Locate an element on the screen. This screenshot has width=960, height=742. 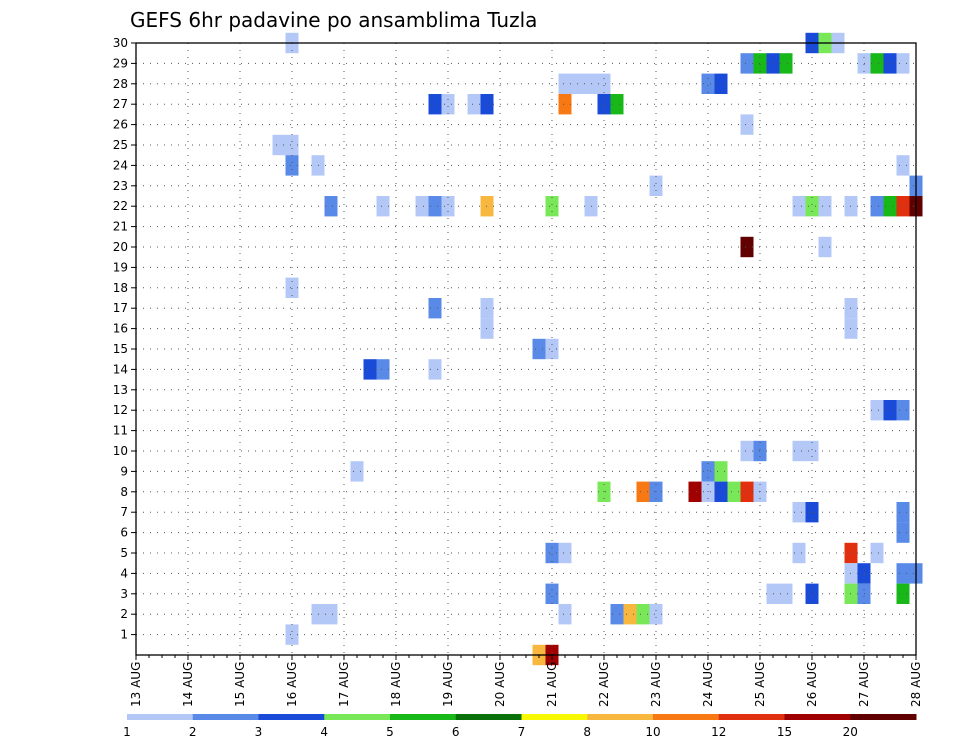
colorbar: 1 2 3 4 5 6 7 8 10 12 15 20 is located at coordinates (520, 726).